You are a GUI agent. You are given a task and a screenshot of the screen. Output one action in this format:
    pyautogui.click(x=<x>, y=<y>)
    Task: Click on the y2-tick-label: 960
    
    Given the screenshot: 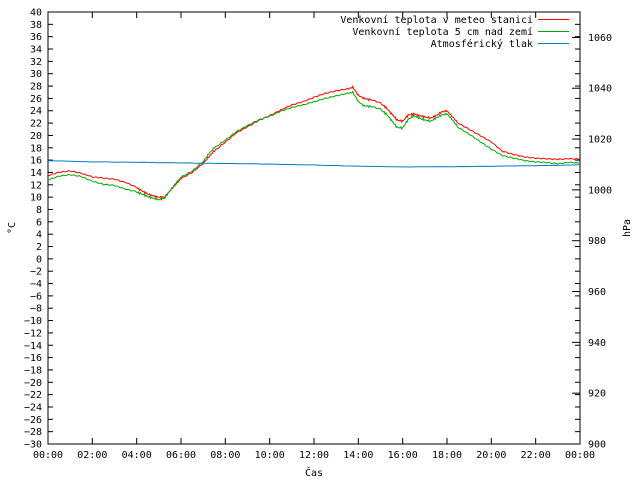 What is the action you would take?
    pyautogui.click(x=597, y=292)
    